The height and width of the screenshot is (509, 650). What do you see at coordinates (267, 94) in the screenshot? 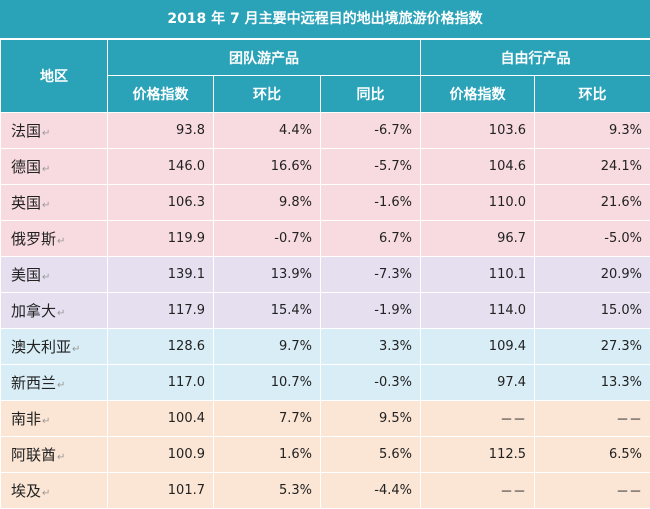
I see `header-group-mom: 环比` at bounding box center [267, 94].